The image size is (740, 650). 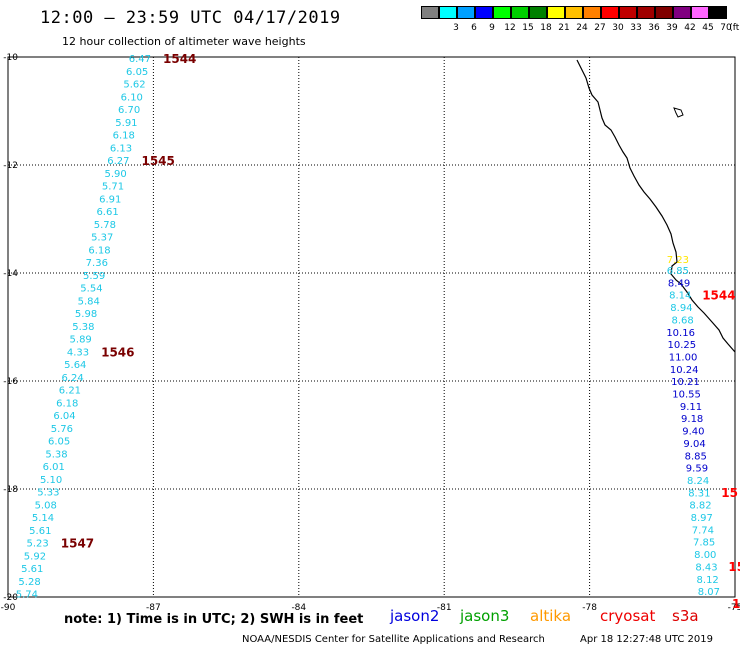 I want to click on color-scale-label: 9, so click(x=492, y=28).